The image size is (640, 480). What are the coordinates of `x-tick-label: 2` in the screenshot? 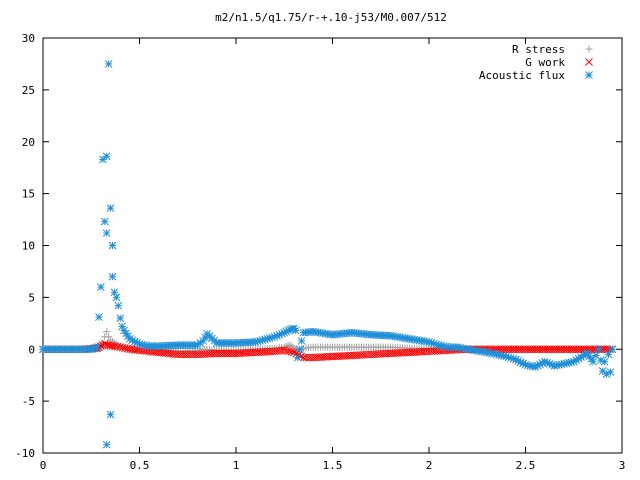 It's located at (429, 465).